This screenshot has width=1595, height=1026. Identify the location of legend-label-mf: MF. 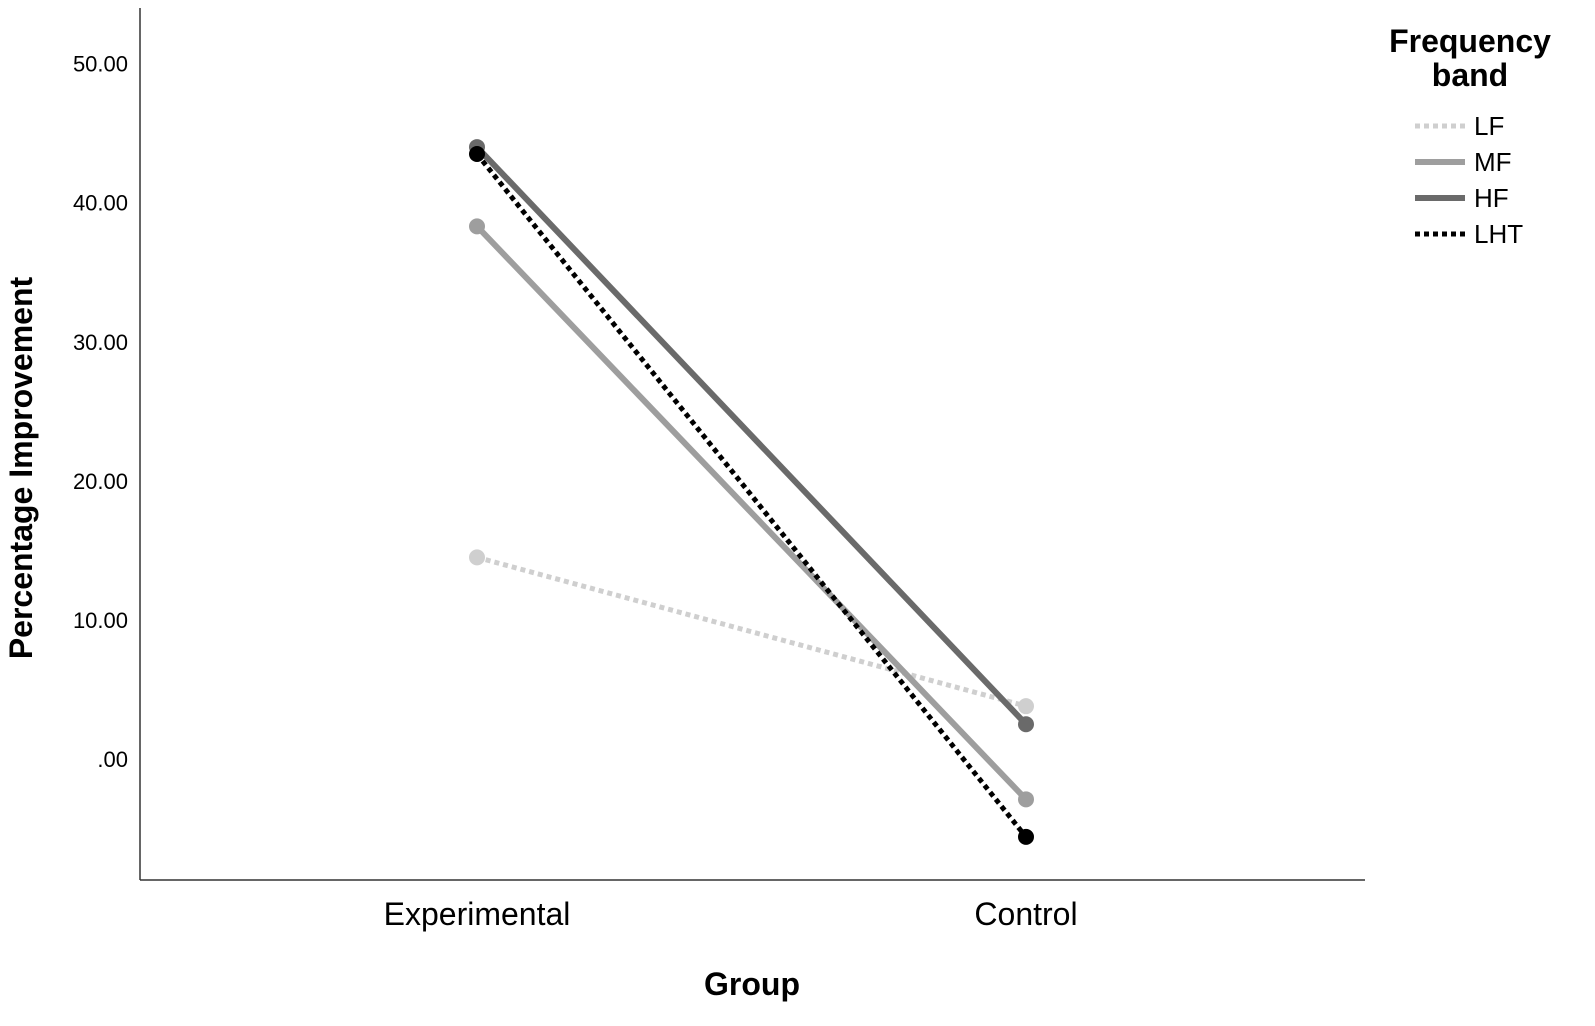
(1493, 162).